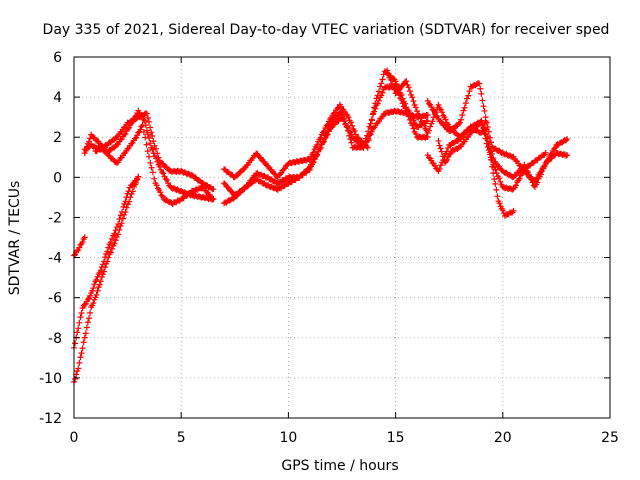  What do you see at coordinates (181, 438) in the screenshot?
I see `x-tick-label: 5` at bounding box center [181, 438].